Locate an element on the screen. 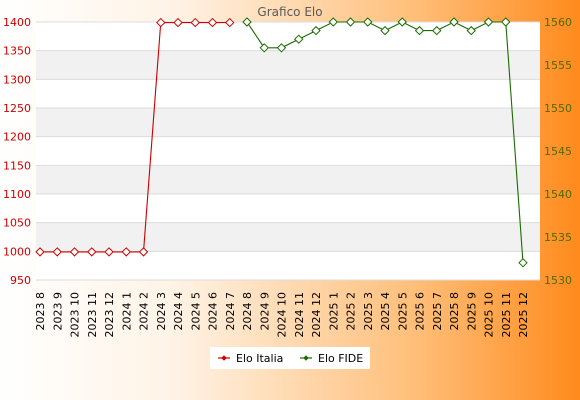  x-tick-label: 2024 6 is located at coordinates (213, 311).